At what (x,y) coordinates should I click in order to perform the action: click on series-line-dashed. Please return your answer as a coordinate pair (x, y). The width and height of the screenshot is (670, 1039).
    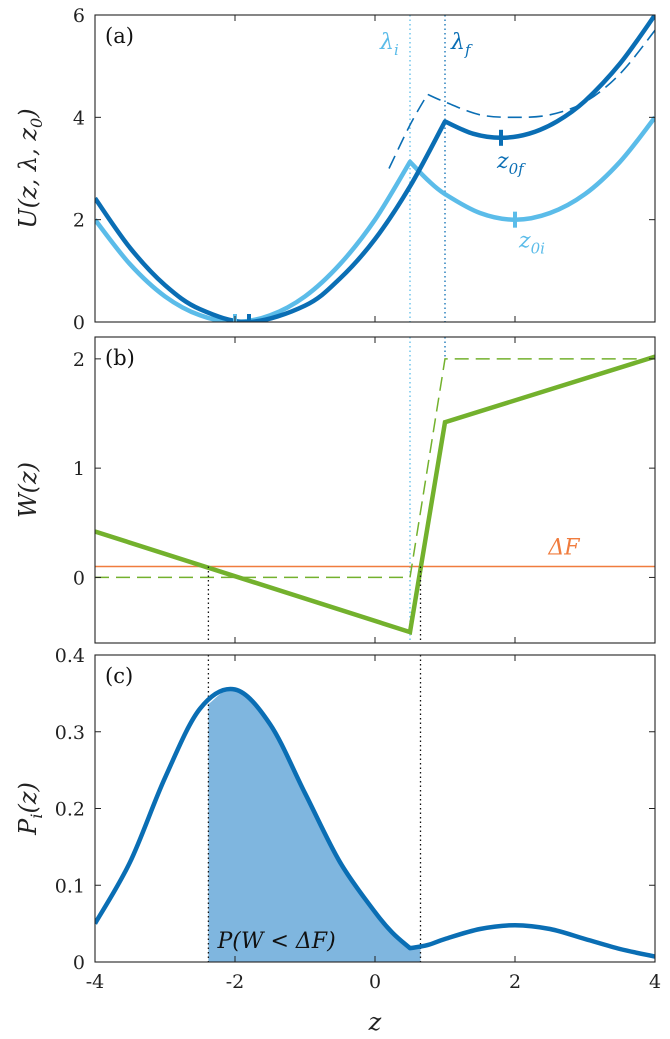
    Looking at the image, I should click on (521, 99).